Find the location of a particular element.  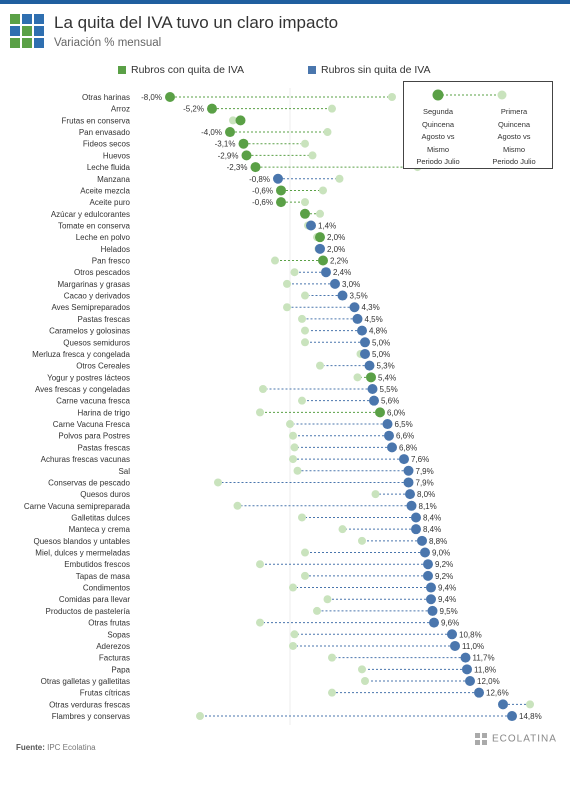

value-label: 4,3% is located at coordinates (371, 307).